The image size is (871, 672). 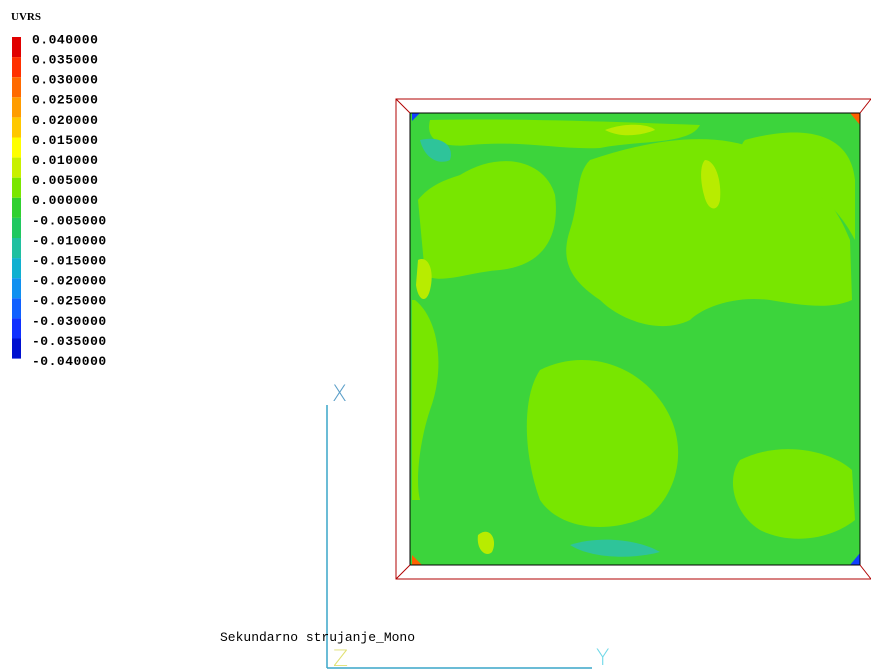 What do you see at coordinates (65, 180) in the screenshot?
I see `legend-label: 0.005000` at bounding box center [65, 180].